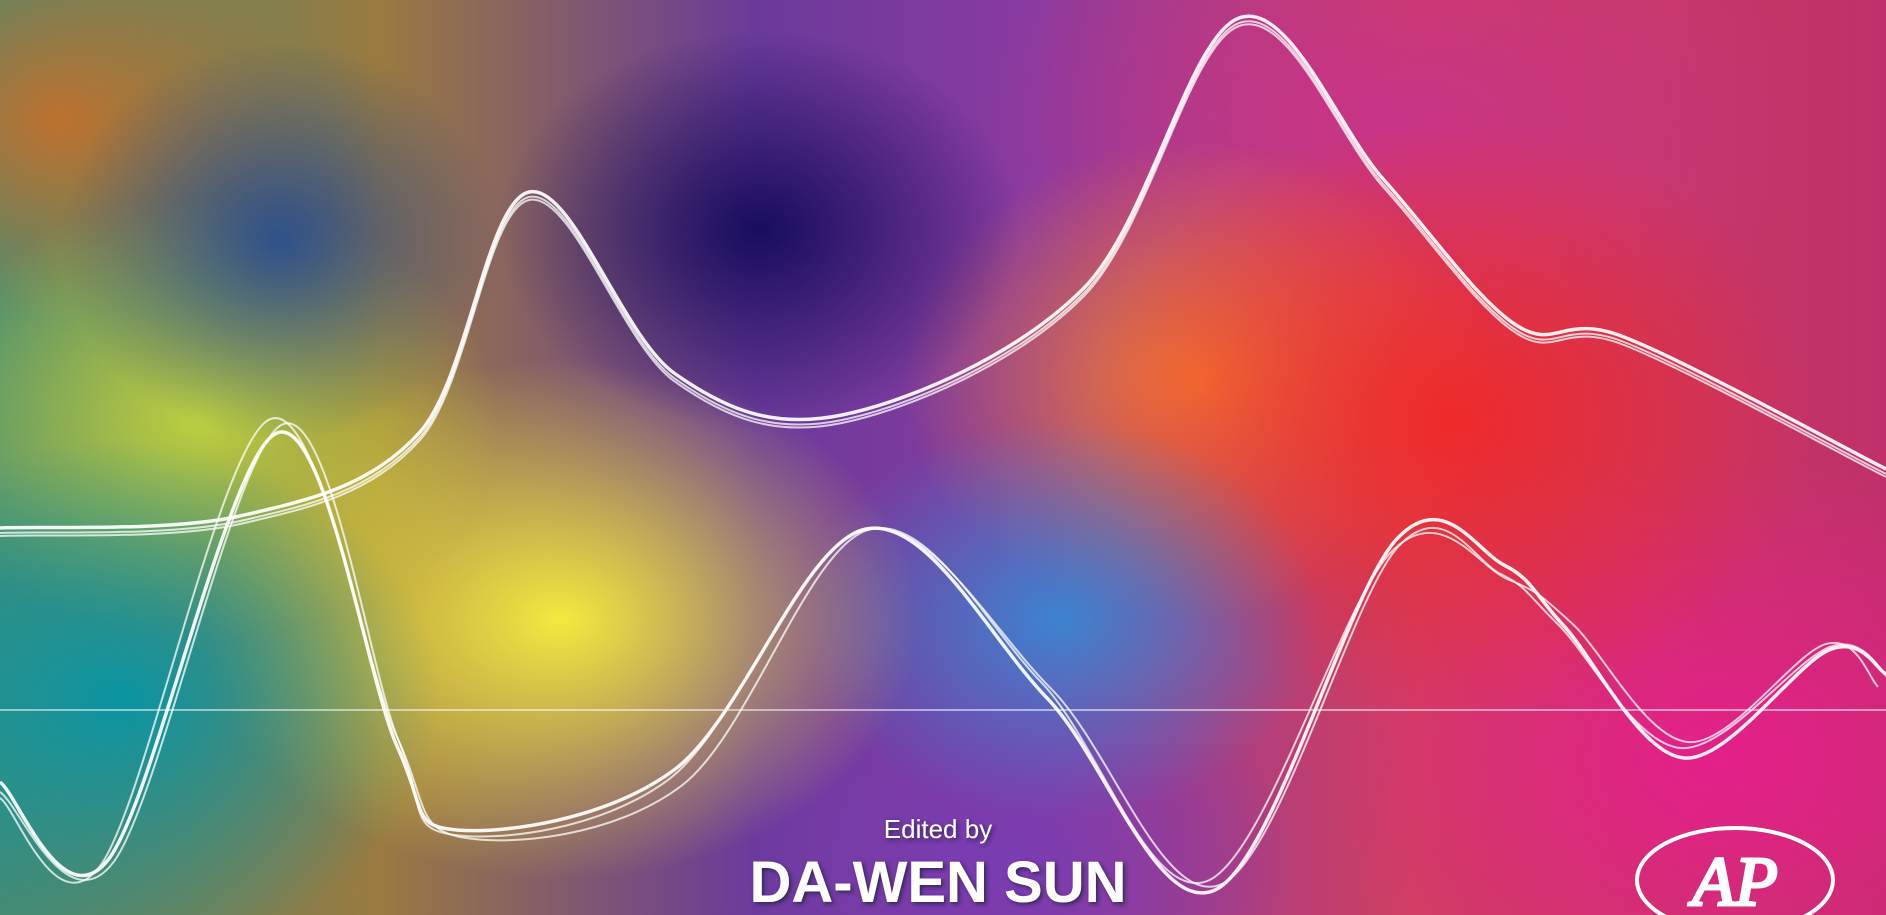  What do you see at coordinates (938, 882) in the screenshot?
I see `editor-name: DA-WEN SUN` at bounding box center [938, 882].